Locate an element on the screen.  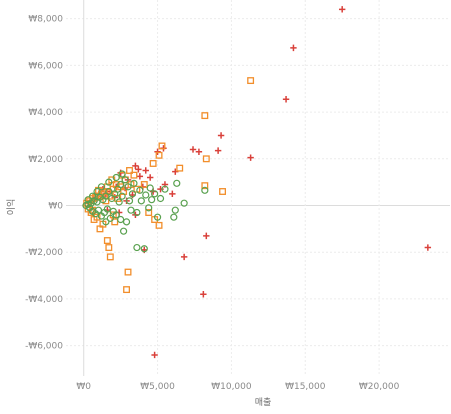
y-tick-label: -₩6,000 is located at coordinates (44, 347).